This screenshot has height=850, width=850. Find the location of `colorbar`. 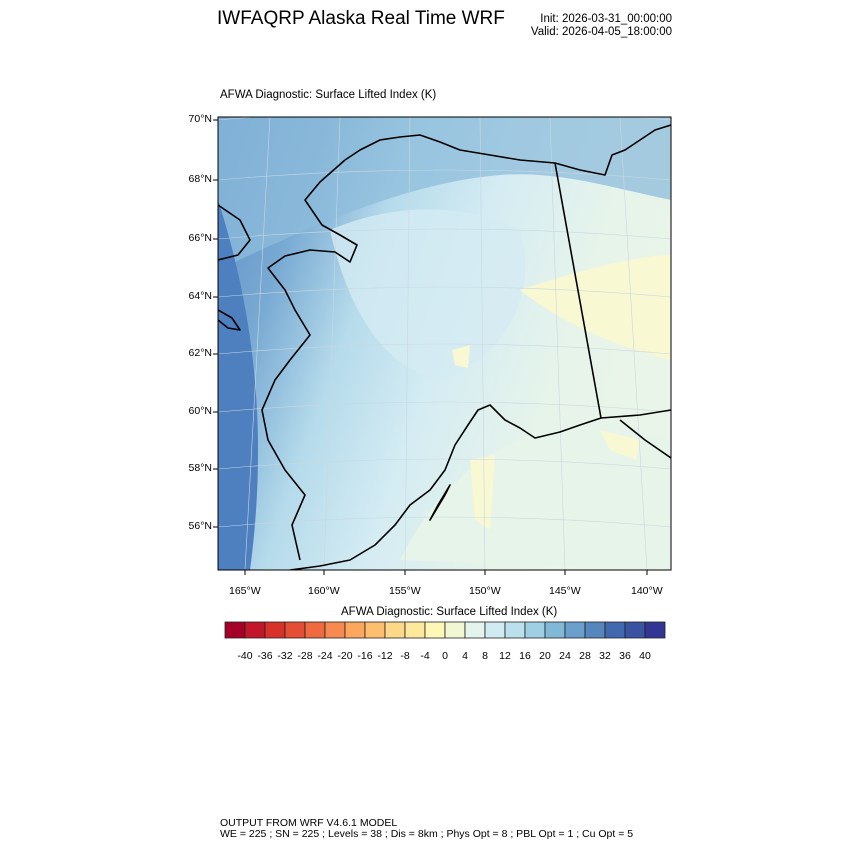

colorbar is located at coordinates (445, 630).